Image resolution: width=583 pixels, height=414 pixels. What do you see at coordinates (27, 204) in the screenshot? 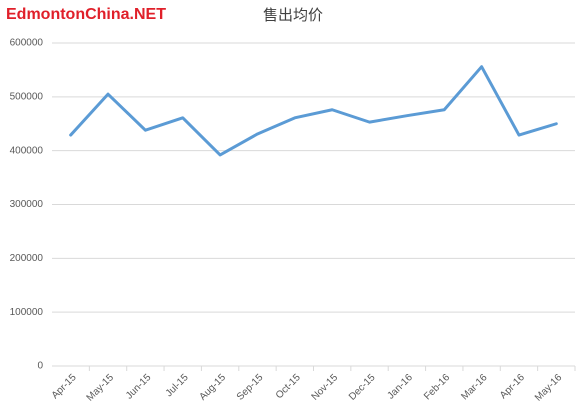
I see `y-tick-label: 300000` at bounding box center [27, 204].